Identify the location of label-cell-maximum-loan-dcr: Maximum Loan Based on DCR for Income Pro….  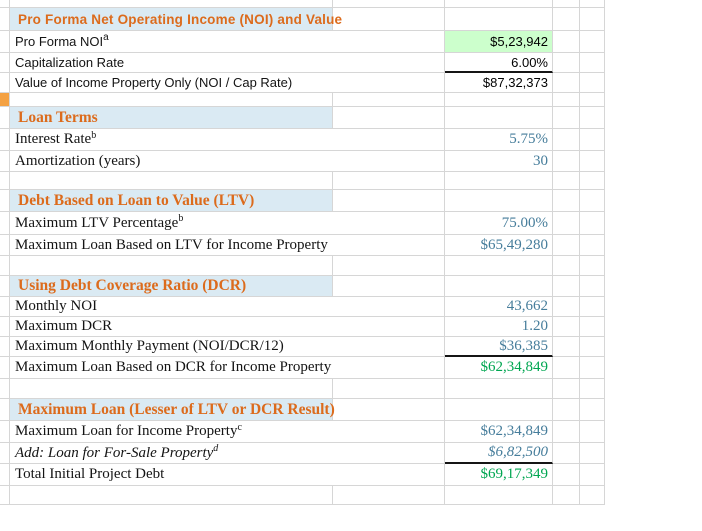
(227, 368).